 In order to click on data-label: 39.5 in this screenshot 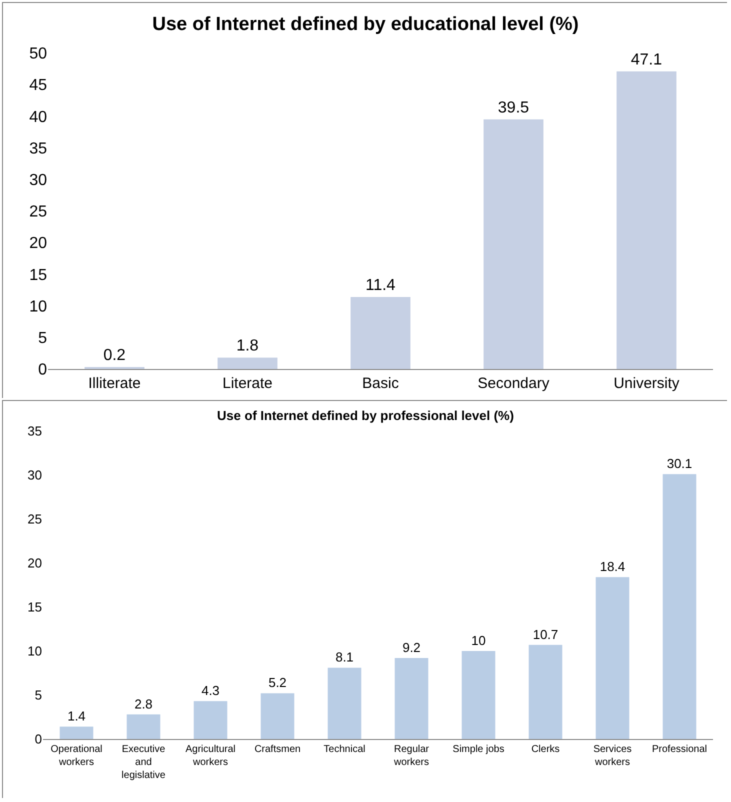, I will do `click(514, 107)`.